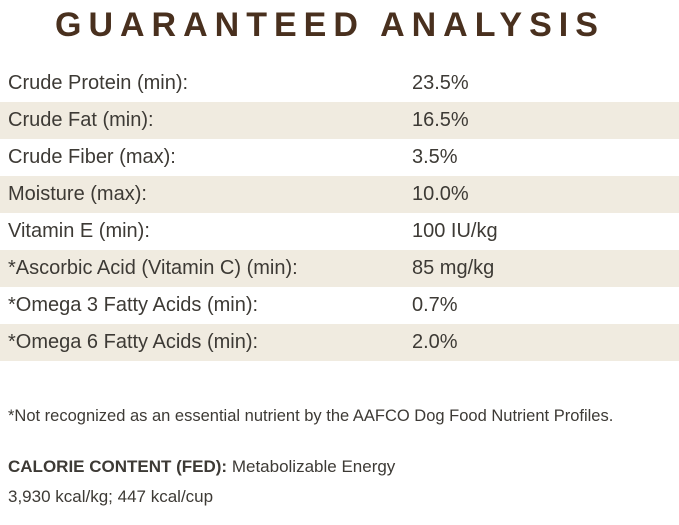 The height and width of the screenshot is (525, 679). Describe the element at coordinates (79, 231) in the screenshot. I see `nutrient-label: Vitamin E (min):` at that location.